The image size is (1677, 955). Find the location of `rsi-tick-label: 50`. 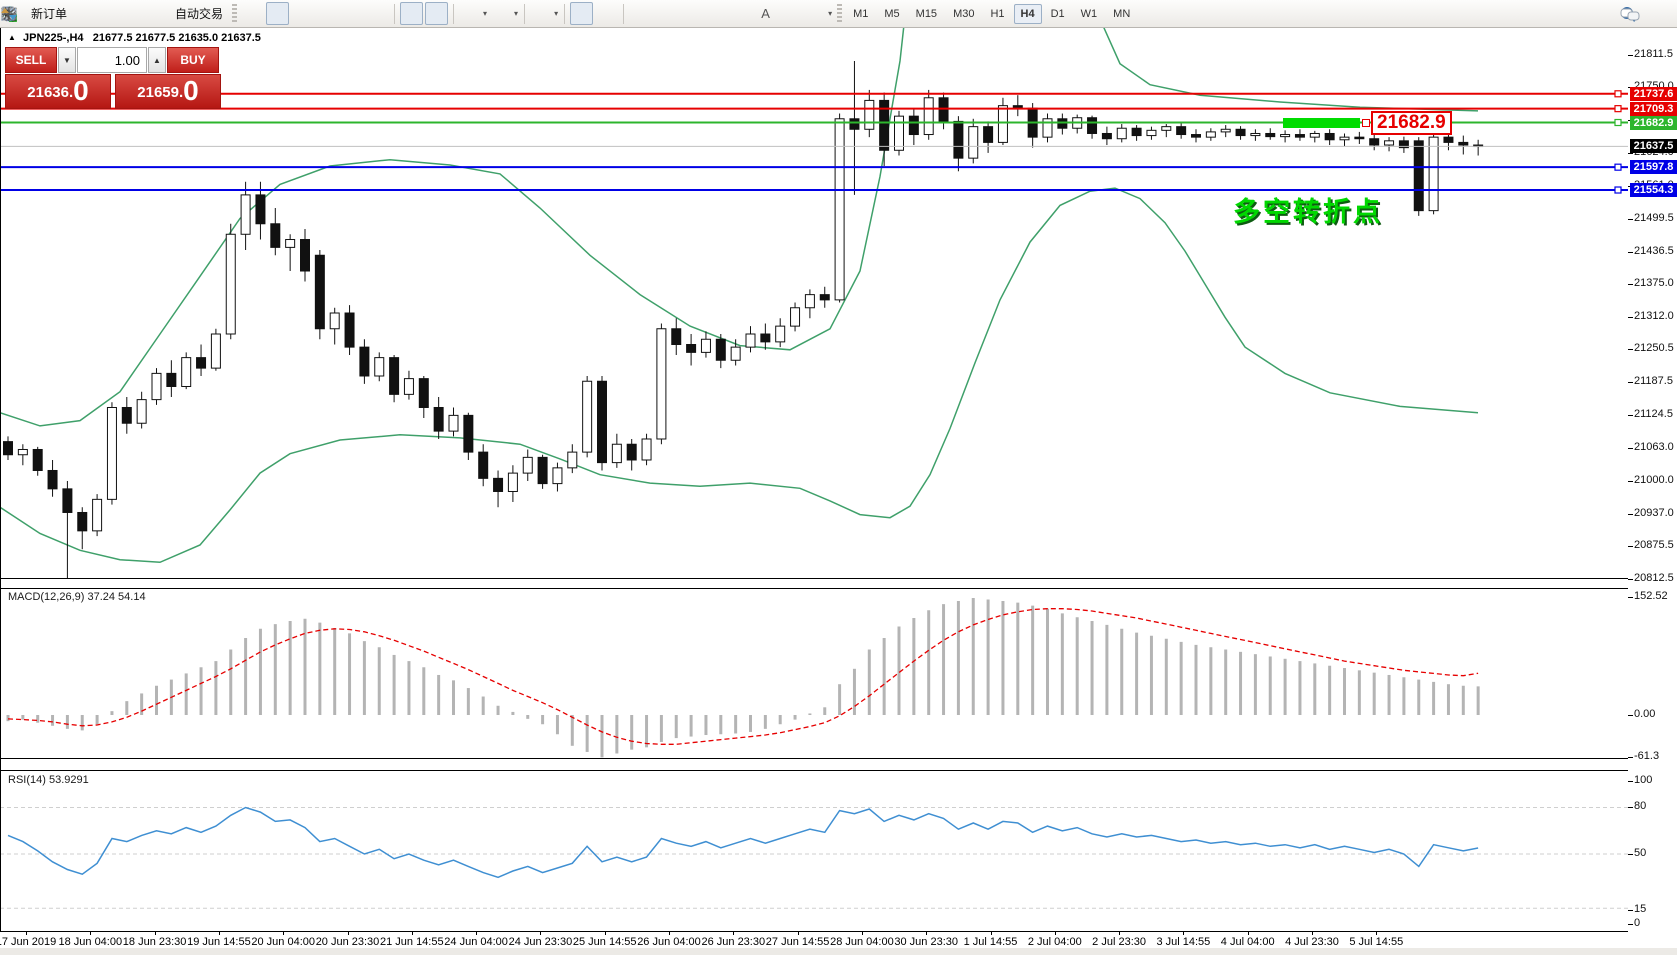

rsi-tick-label: 50 is located at coordinates (1640, 853).